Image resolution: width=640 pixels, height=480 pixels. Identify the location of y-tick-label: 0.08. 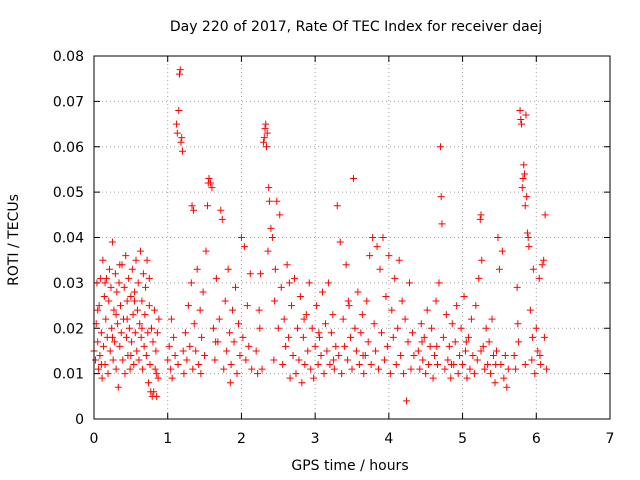
(68, 57).